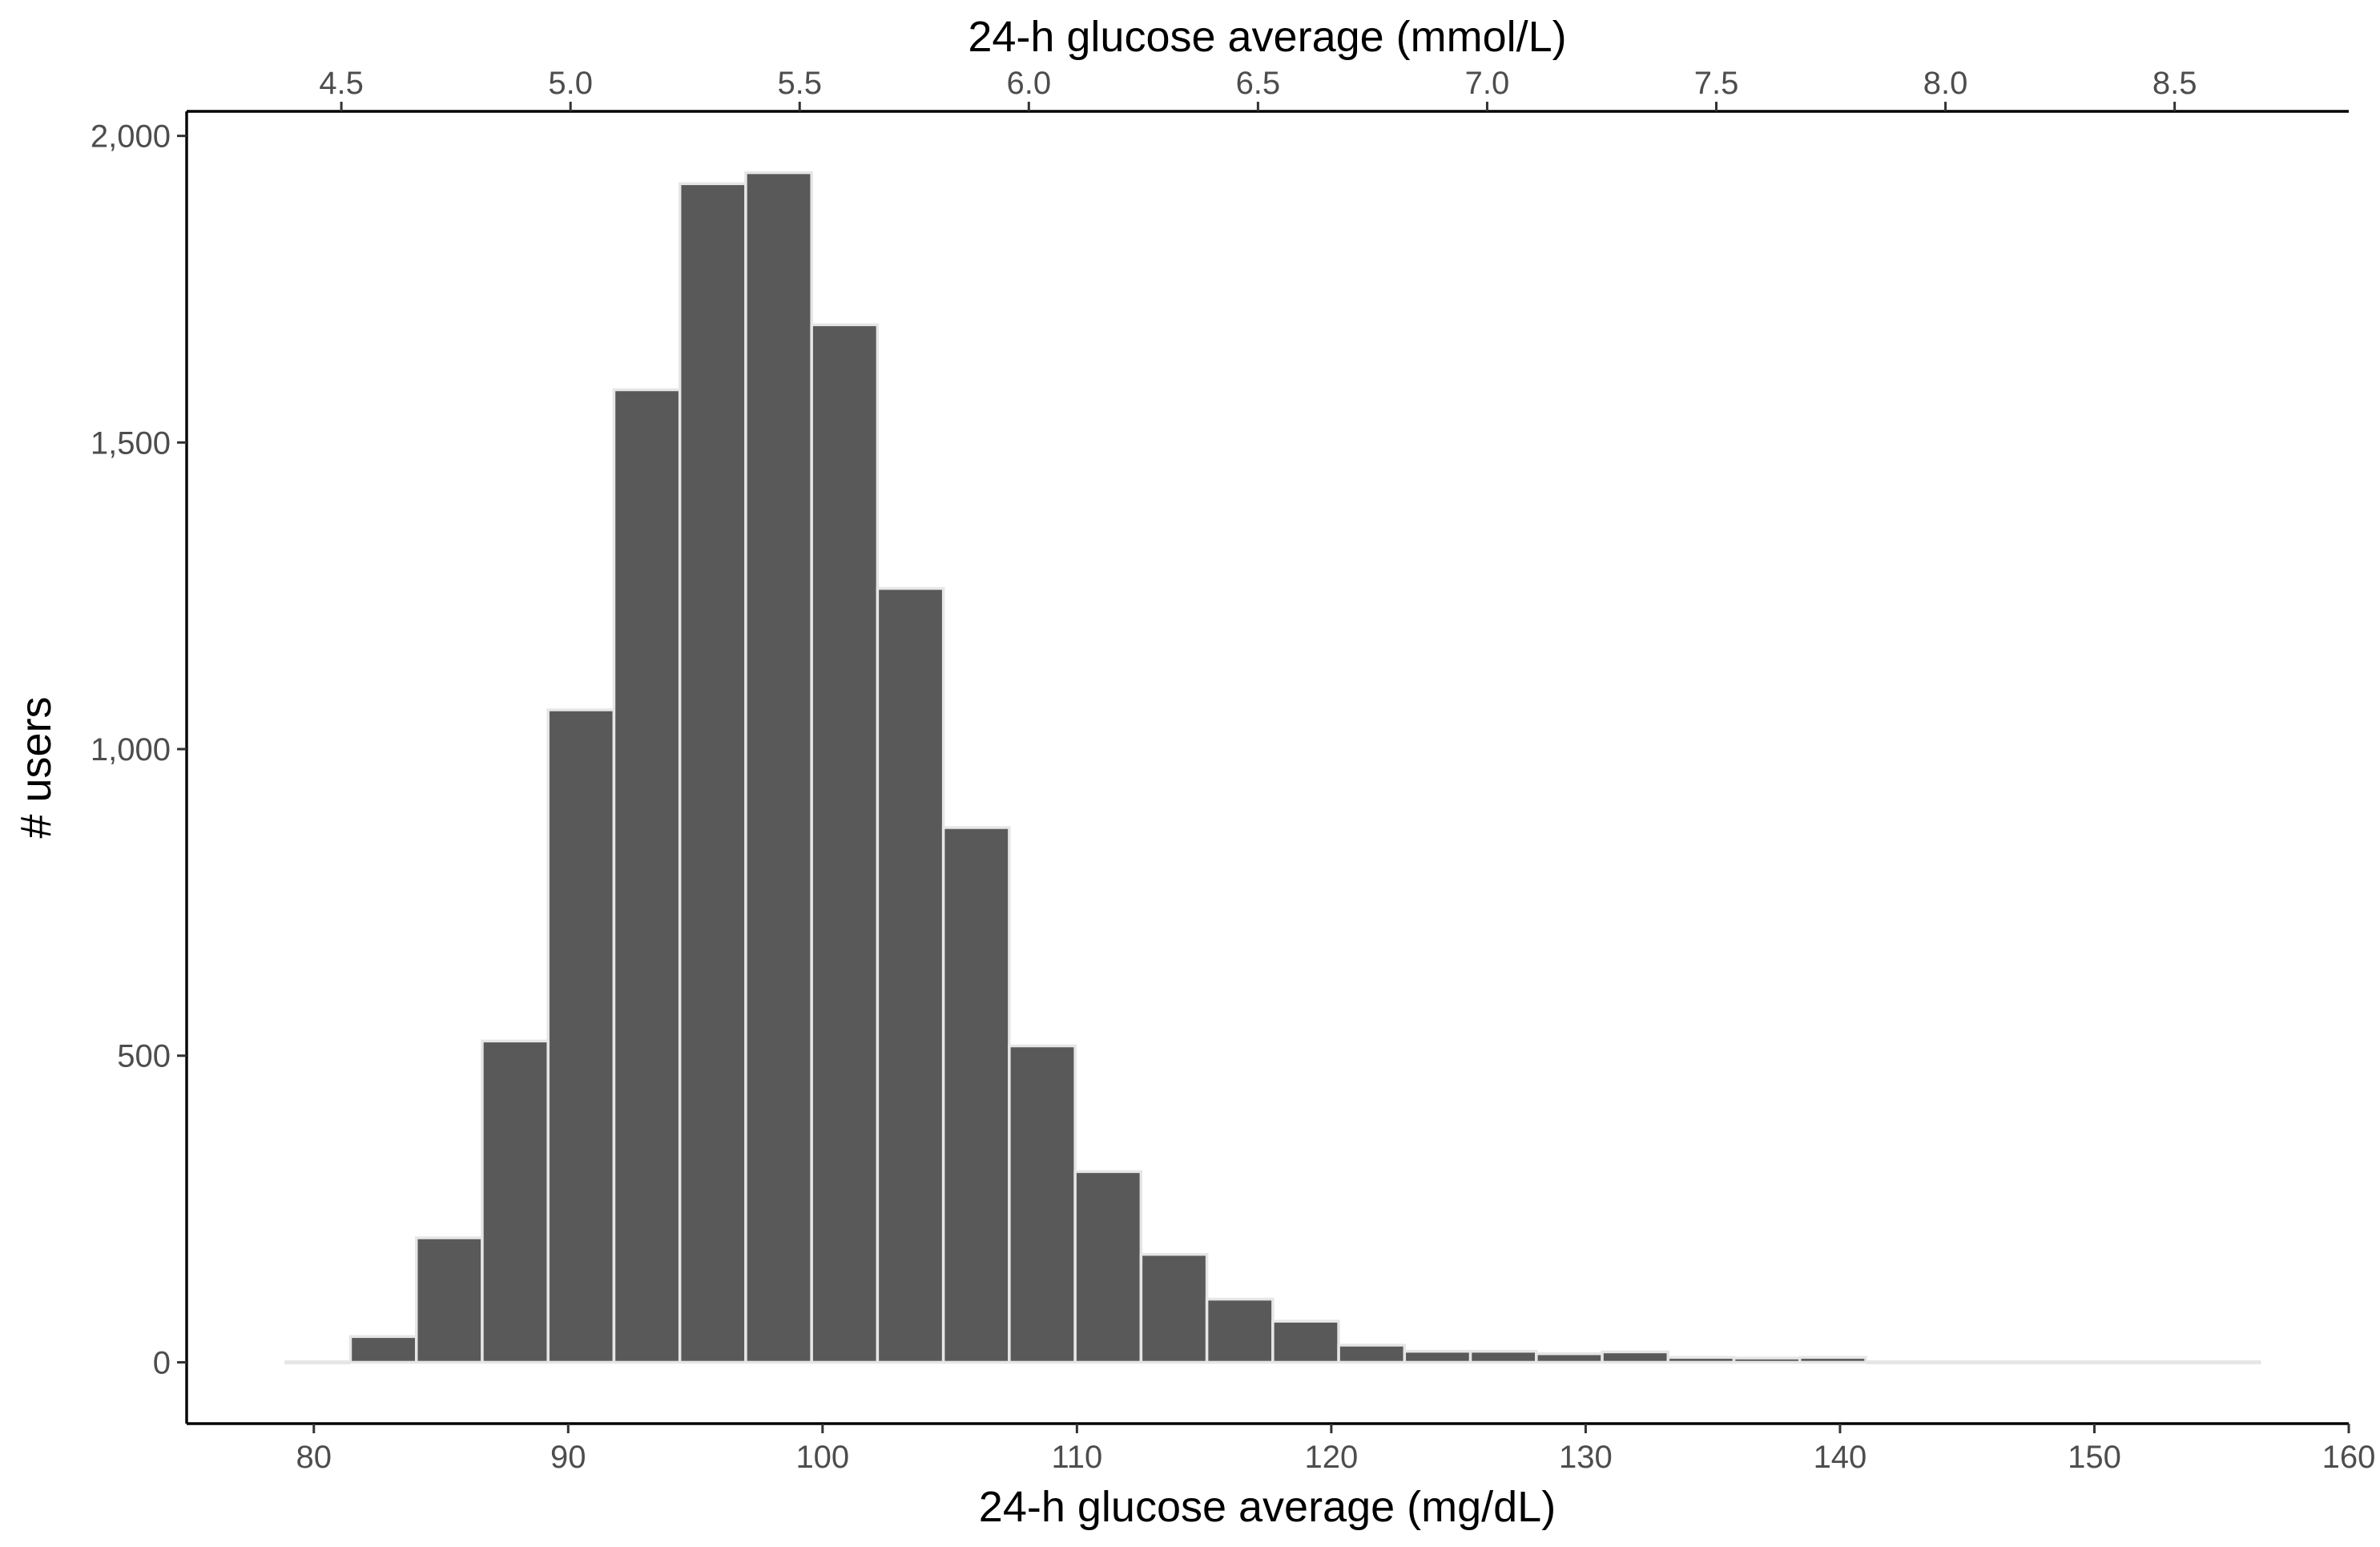 Image resolution: width=2380 pixels, height=1547 pixels. Describe the element at coordinates (1946, 83) in the screenshot. I see `top-tick-label: 8.0` at that location.